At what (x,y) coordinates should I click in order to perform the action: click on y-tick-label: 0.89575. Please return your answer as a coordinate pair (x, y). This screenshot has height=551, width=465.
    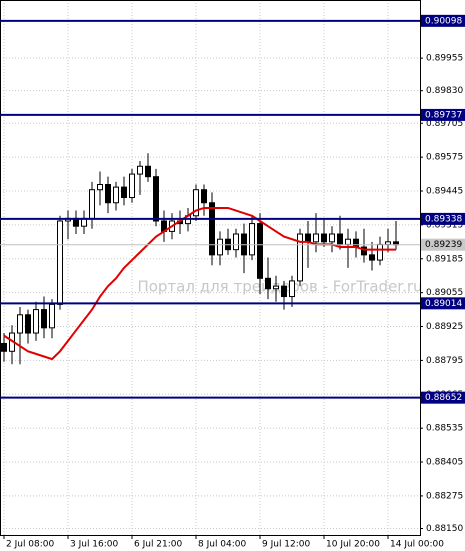
    Looking at the image, I should click on (444, 158).